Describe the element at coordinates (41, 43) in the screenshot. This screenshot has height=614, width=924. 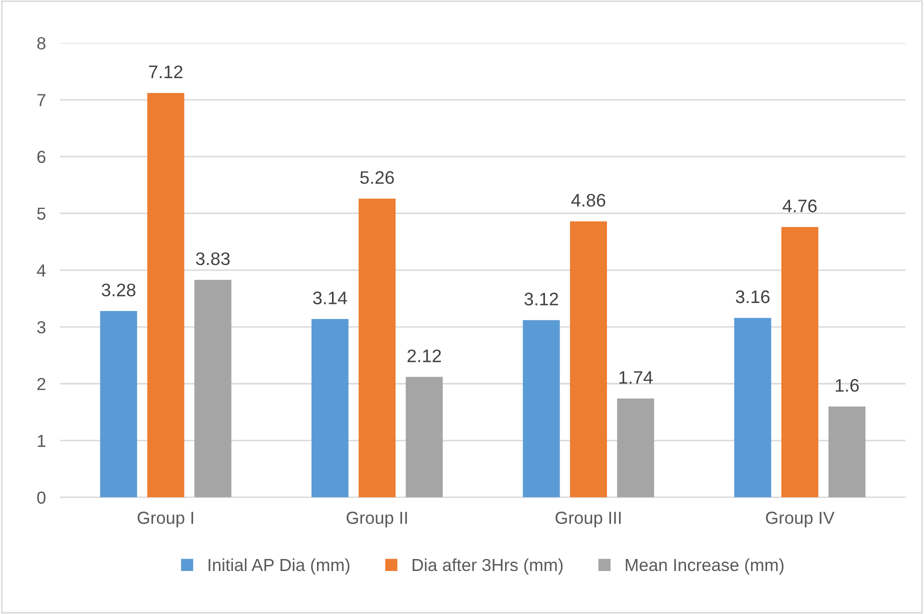
I see `y-tick-label: 8` at that location.